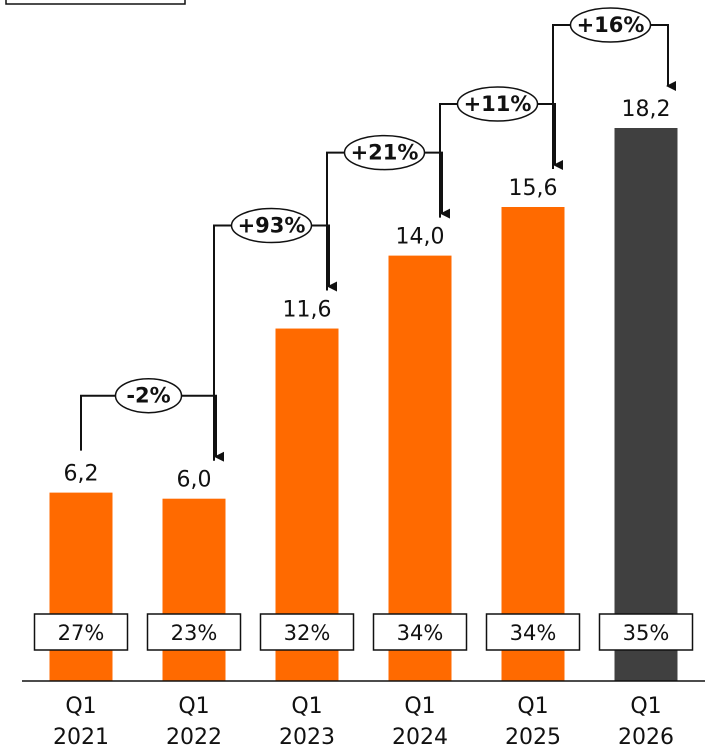 This screenshot has height=751, width=705. I want to click on growth-label: +21%, so click(385, 153).